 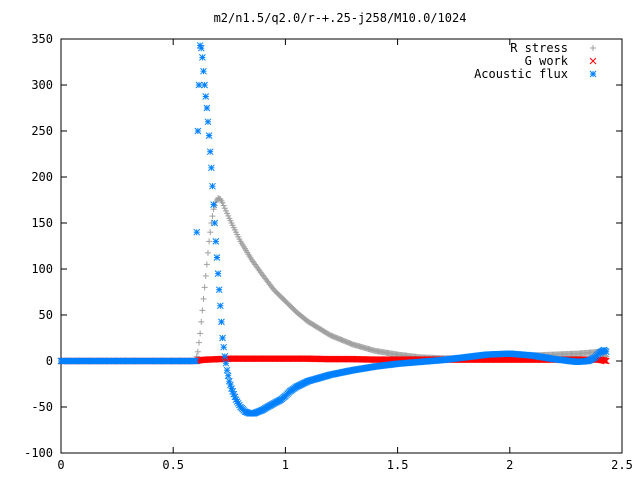 I want to click on y-tick-label: -50, so click(x=42, y=407).